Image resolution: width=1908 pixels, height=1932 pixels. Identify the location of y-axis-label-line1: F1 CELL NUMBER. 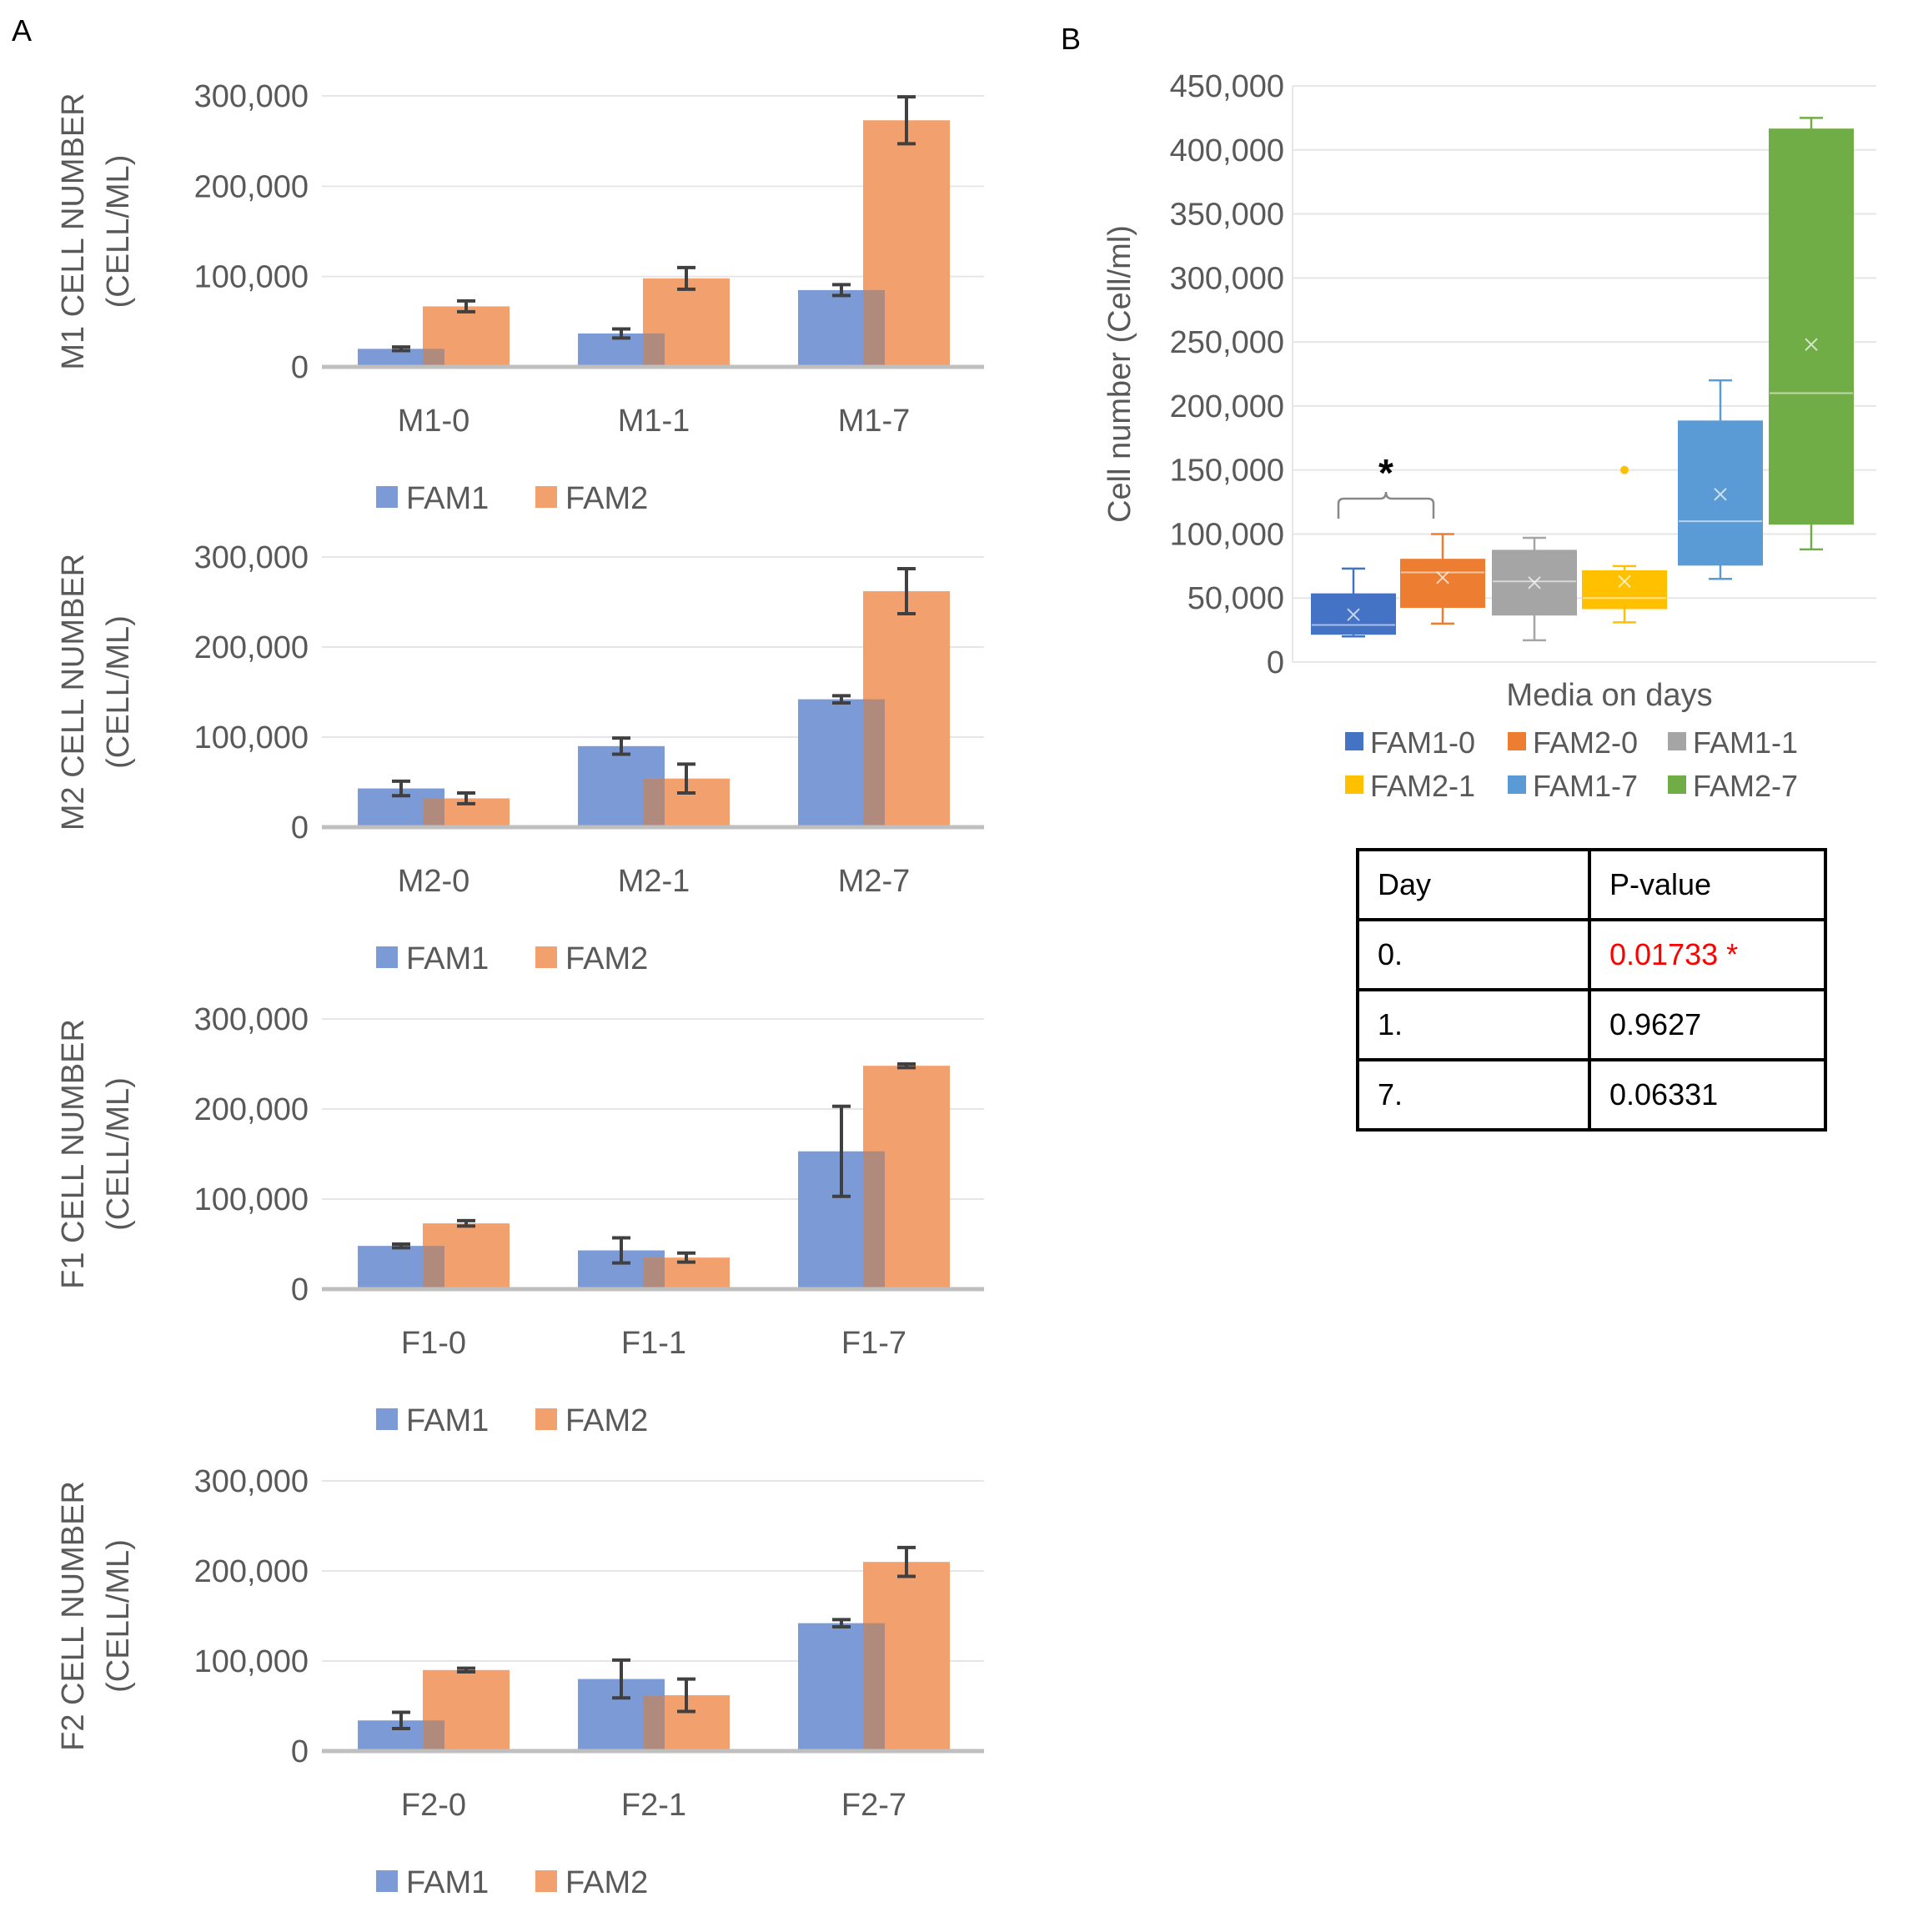
(74, 1154).